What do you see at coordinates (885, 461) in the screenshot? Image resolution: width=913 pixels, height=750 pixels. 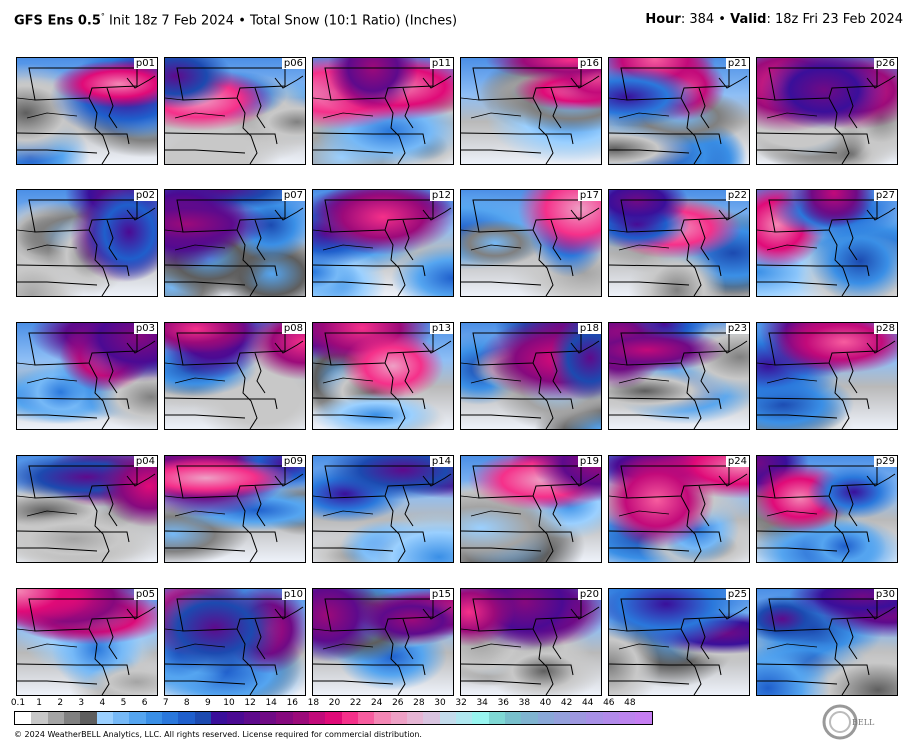 I see `member-label: p29` at bounding box center [885, 461].